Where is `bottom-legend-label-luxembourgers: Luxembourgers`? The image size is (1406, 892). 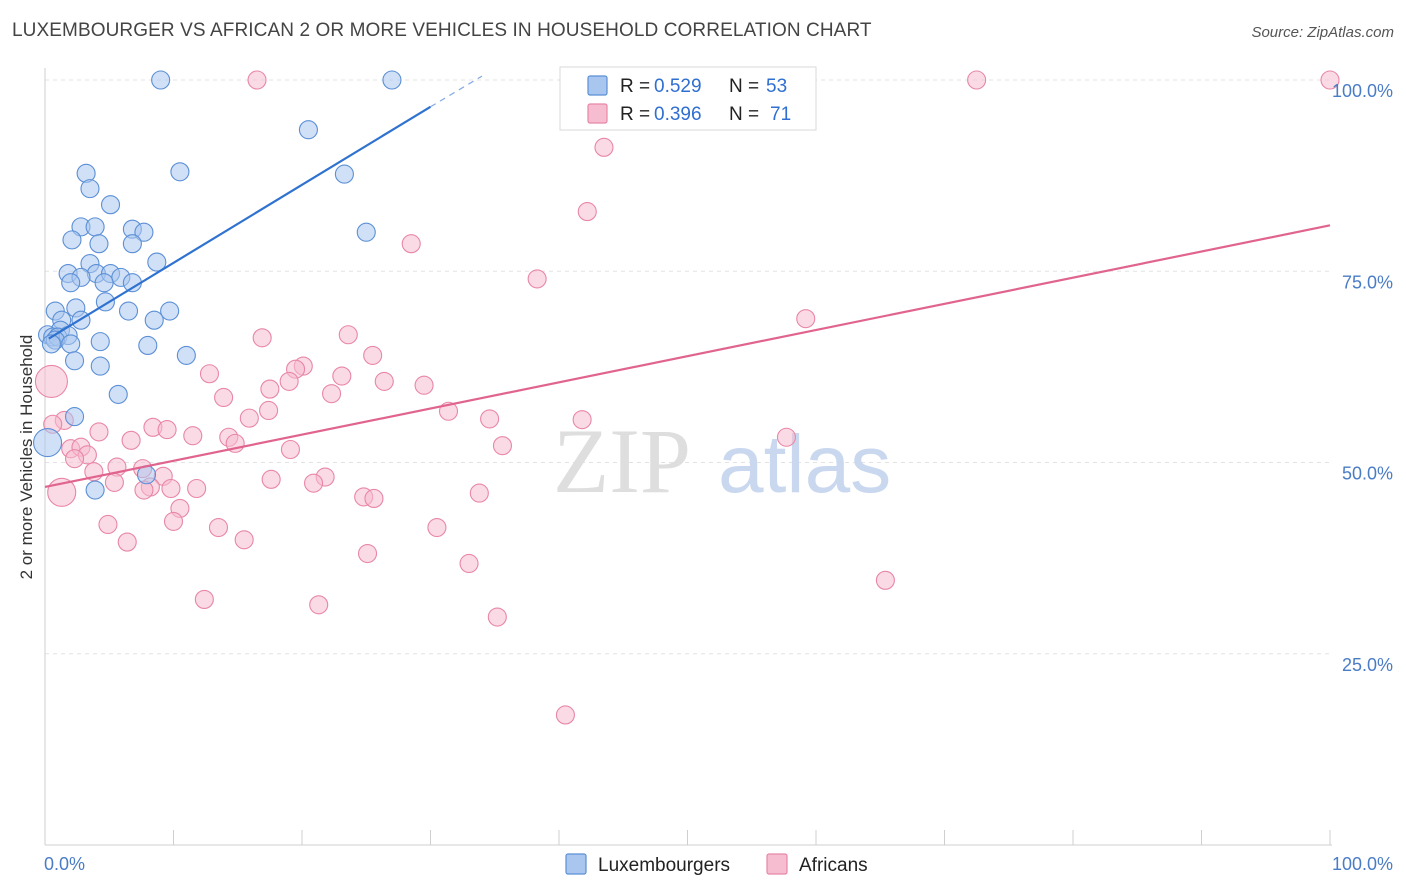 bottom-legend-label-luxembourgers: Luxembourgers is located at coordinates (664, 865).